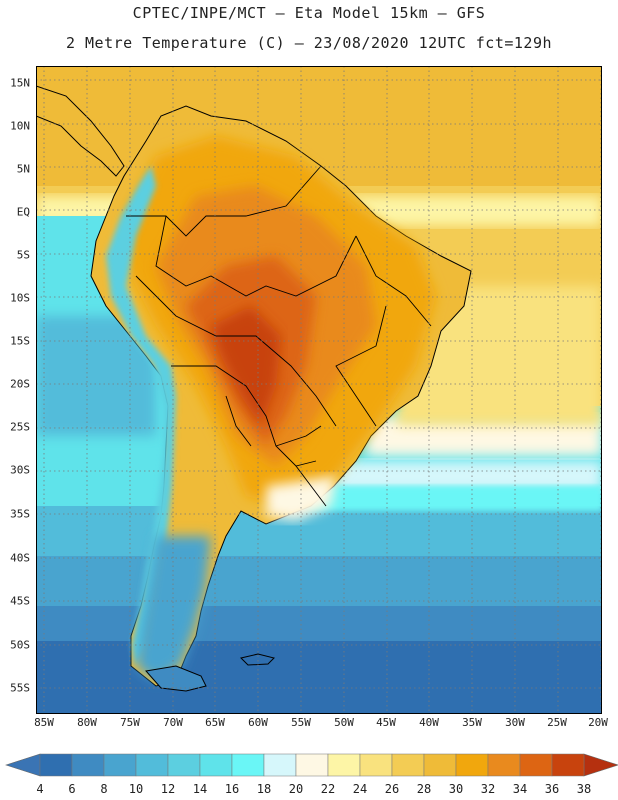  What do you see at coordinates (173, 722) in the screenshot?
I see `lon-label-70w: 70W` at bounding box center [173, 722].